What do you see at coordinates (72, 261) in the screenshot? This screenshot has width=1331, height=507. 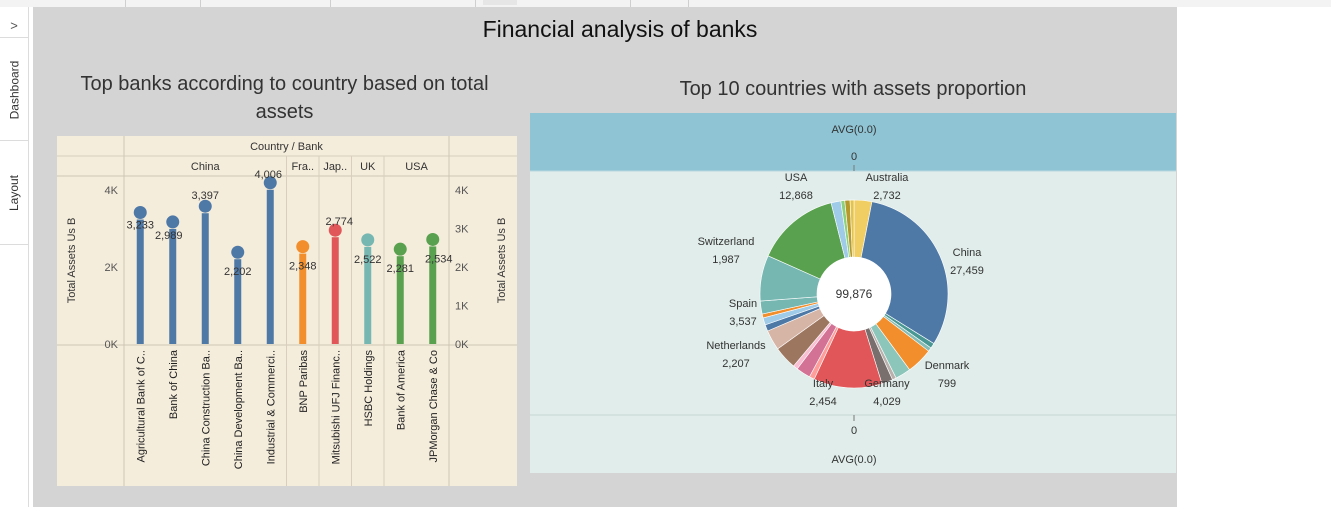 I see `y-axis-label: Total Assets Us B` at bounding box center [72, 261].